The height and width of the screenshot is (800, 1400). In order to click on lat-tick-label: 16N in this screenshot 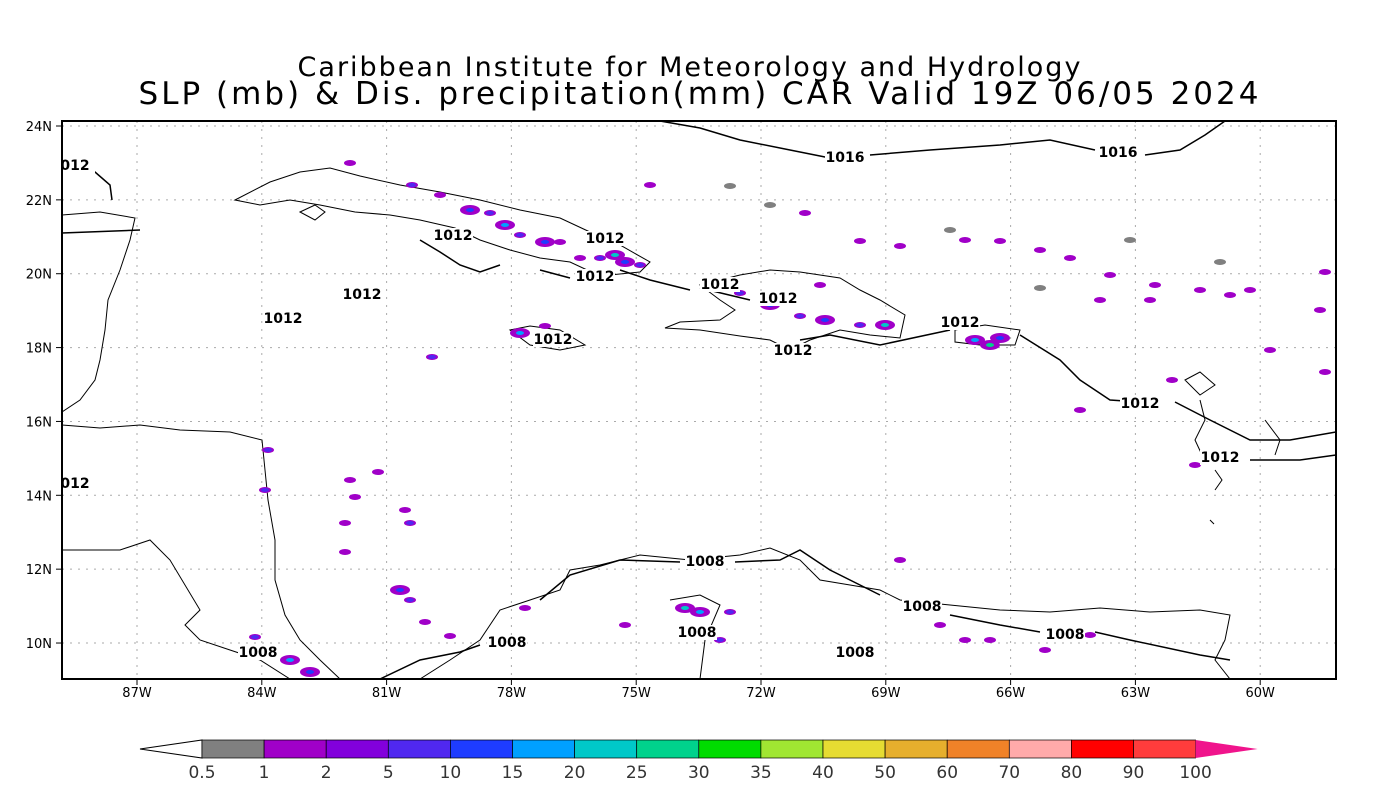, I will do `click(39, 422)`.